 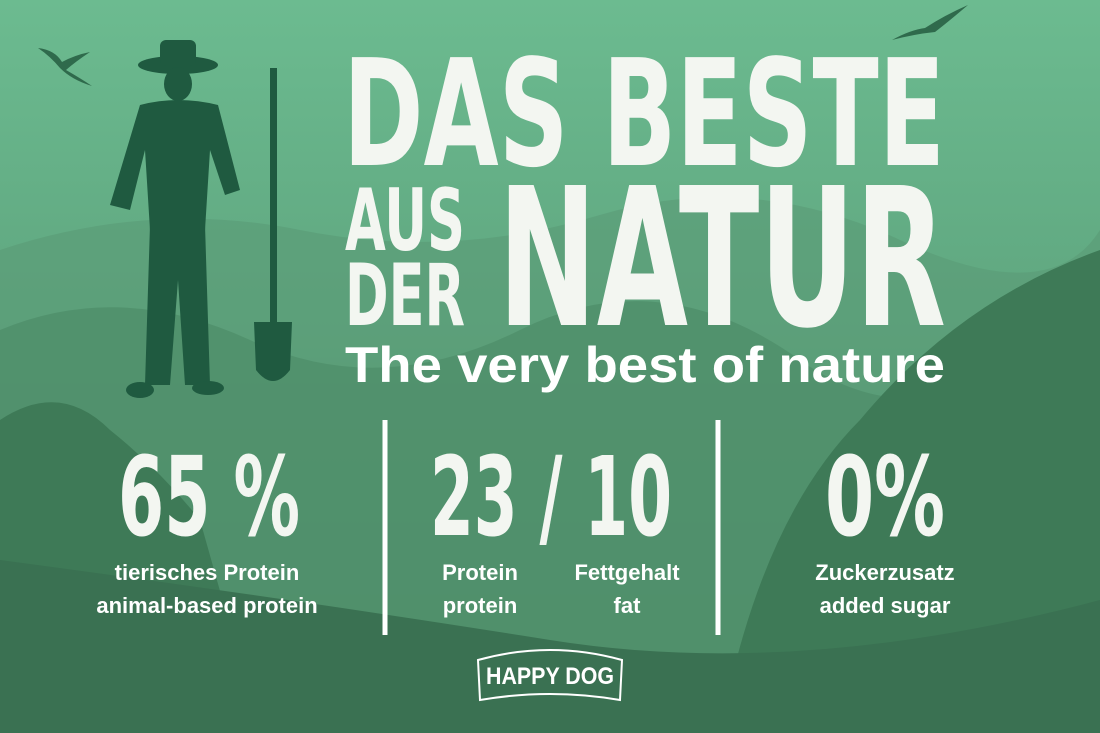 I want to click on logo-frame, so click(x=550, y=675).